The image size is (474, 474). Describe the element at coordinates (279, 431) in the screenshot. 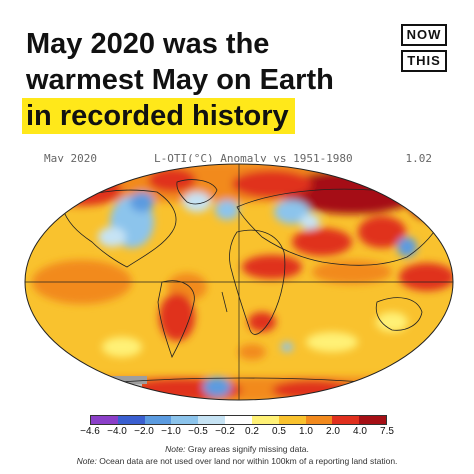

I see `colorbar-label: 0.5` at that location.